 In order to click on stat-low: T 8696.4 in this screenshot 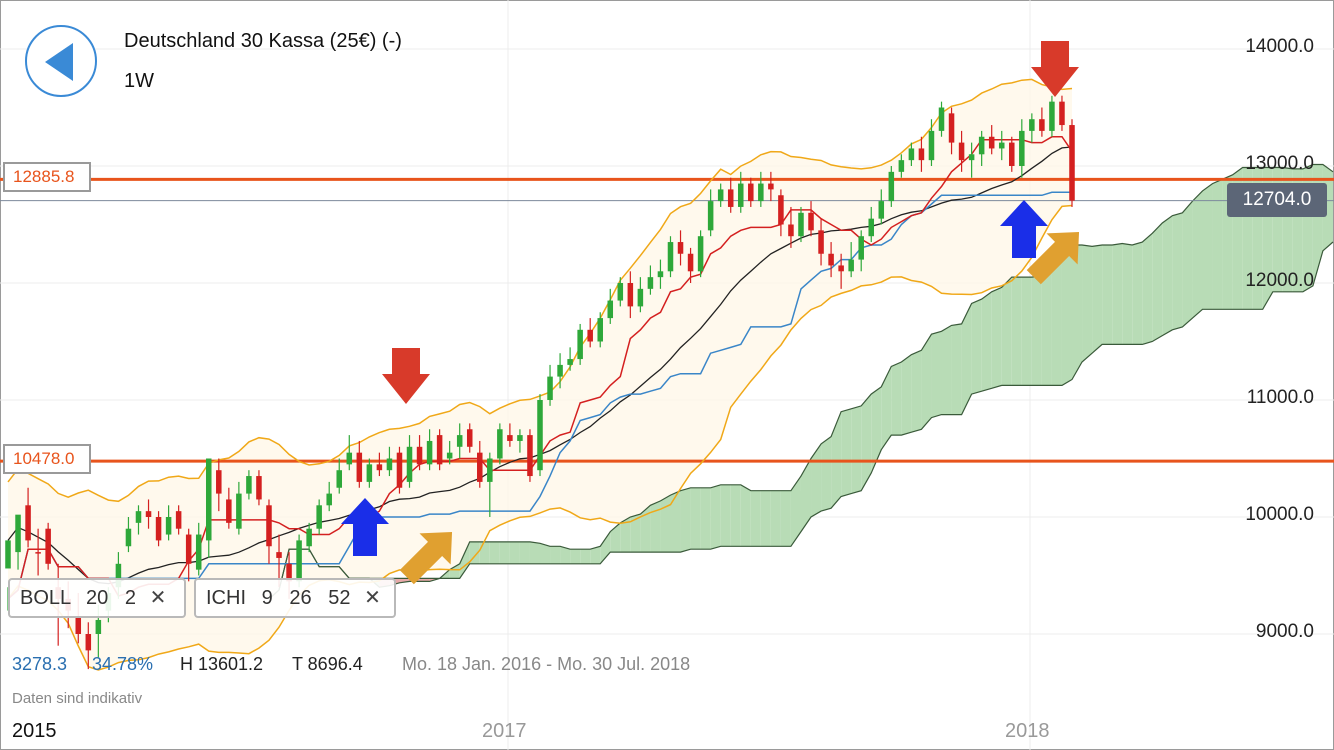, I will do `click(327, 664)`.